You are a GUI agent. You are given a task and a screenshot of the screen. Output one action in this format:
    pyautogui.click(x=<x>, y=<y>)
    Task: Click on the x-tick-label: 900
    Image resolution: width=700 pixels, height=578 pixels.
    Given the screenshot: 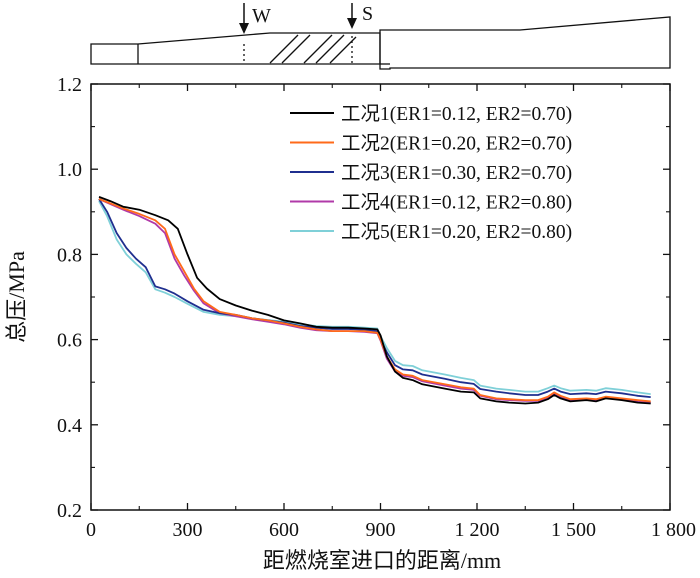 What is the action you would take?
    pyautogui.click(x=381, y=530)
    